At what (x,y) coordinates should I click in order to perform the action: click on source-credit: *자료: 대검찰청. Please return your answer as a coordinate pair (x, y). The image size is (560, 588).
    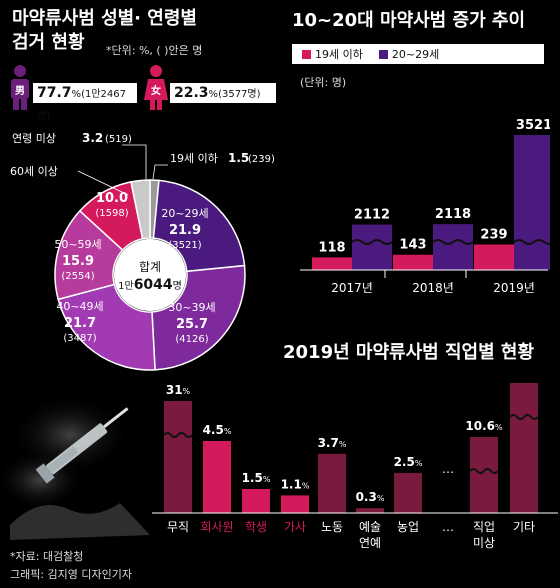
    Looking at the image, I should click on (47, 556).